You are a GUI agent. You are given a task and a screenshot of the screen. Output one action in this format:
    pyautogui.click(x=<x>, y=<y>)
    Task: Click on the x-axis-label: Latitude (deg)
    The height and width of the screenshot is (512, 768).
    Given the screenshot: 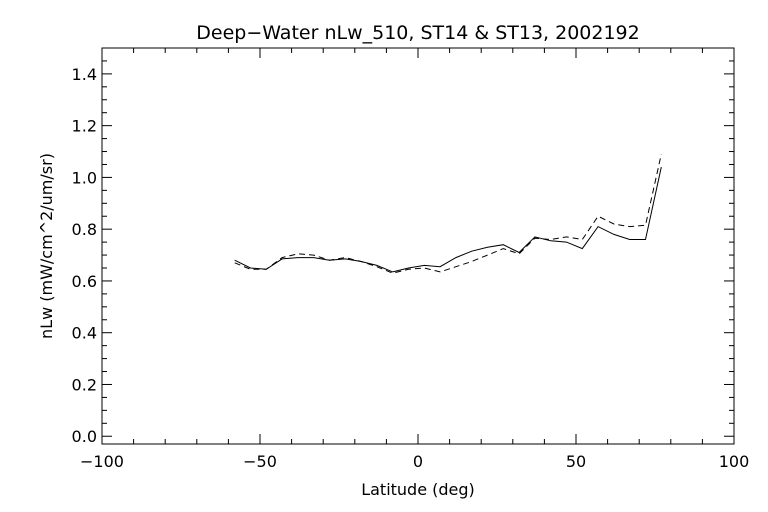 What is the action you would take?
    pyautogui.click(x=418, y=489)
    